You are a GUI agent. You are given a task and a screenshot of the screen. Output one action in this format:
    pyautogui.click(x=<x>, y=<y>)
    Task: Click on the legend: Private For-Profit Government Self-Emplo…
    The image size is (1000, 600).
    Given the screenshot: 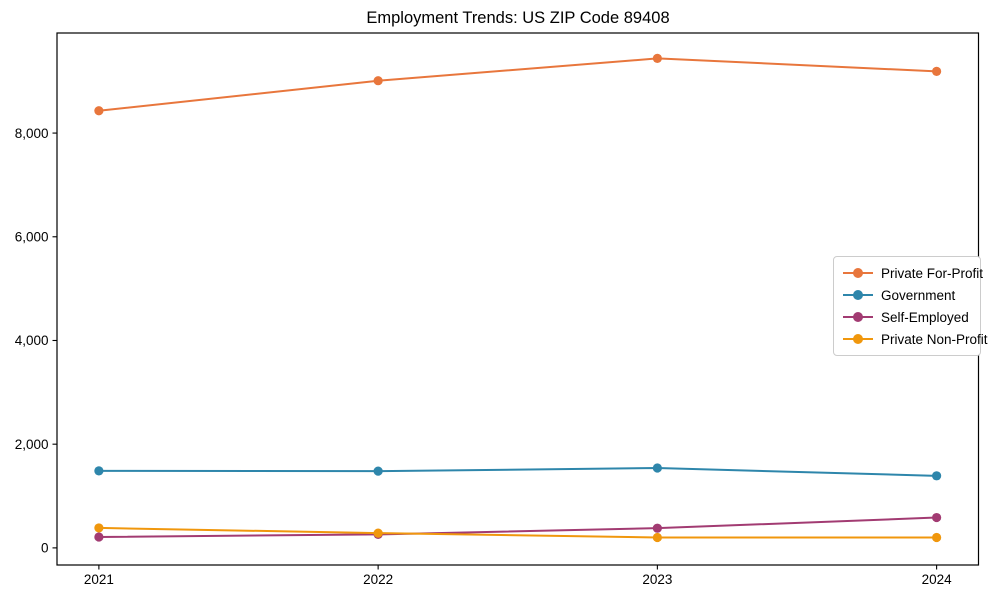 What is the action you would take?
    pyautogui.click(x=910, y=306)
    